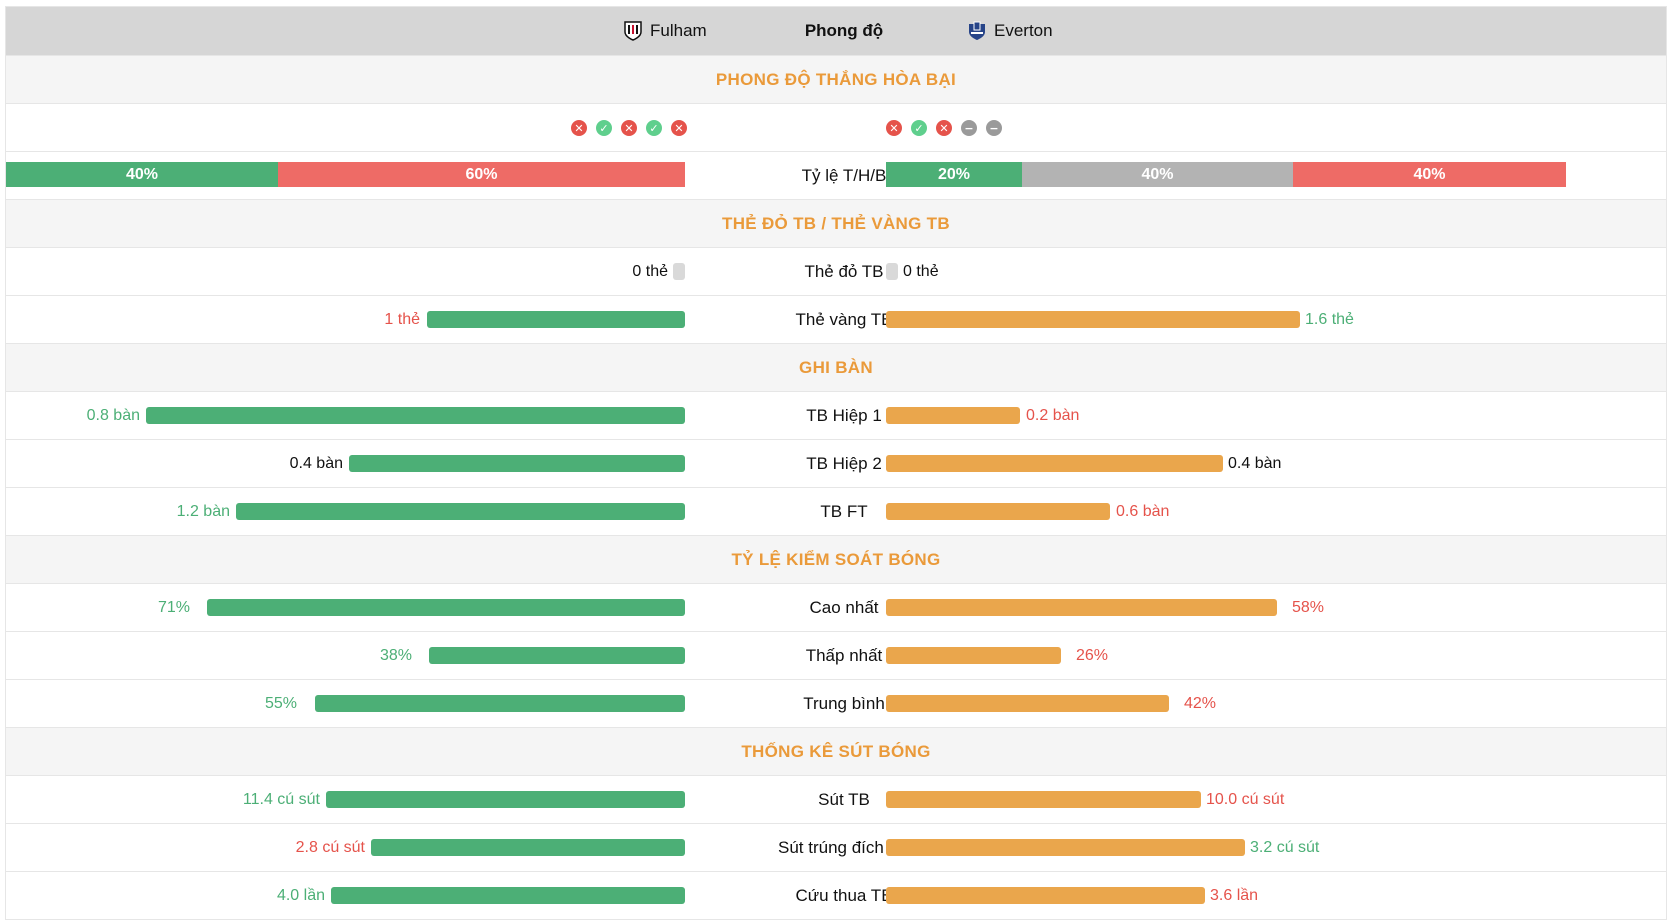 Image resolution: width=1672 pixels, height=924 pixels. What do you see at coordinates (316, 463) in the screenshot?
I see `home-value: 0.4 bàn` at bounding box center [316, 463].